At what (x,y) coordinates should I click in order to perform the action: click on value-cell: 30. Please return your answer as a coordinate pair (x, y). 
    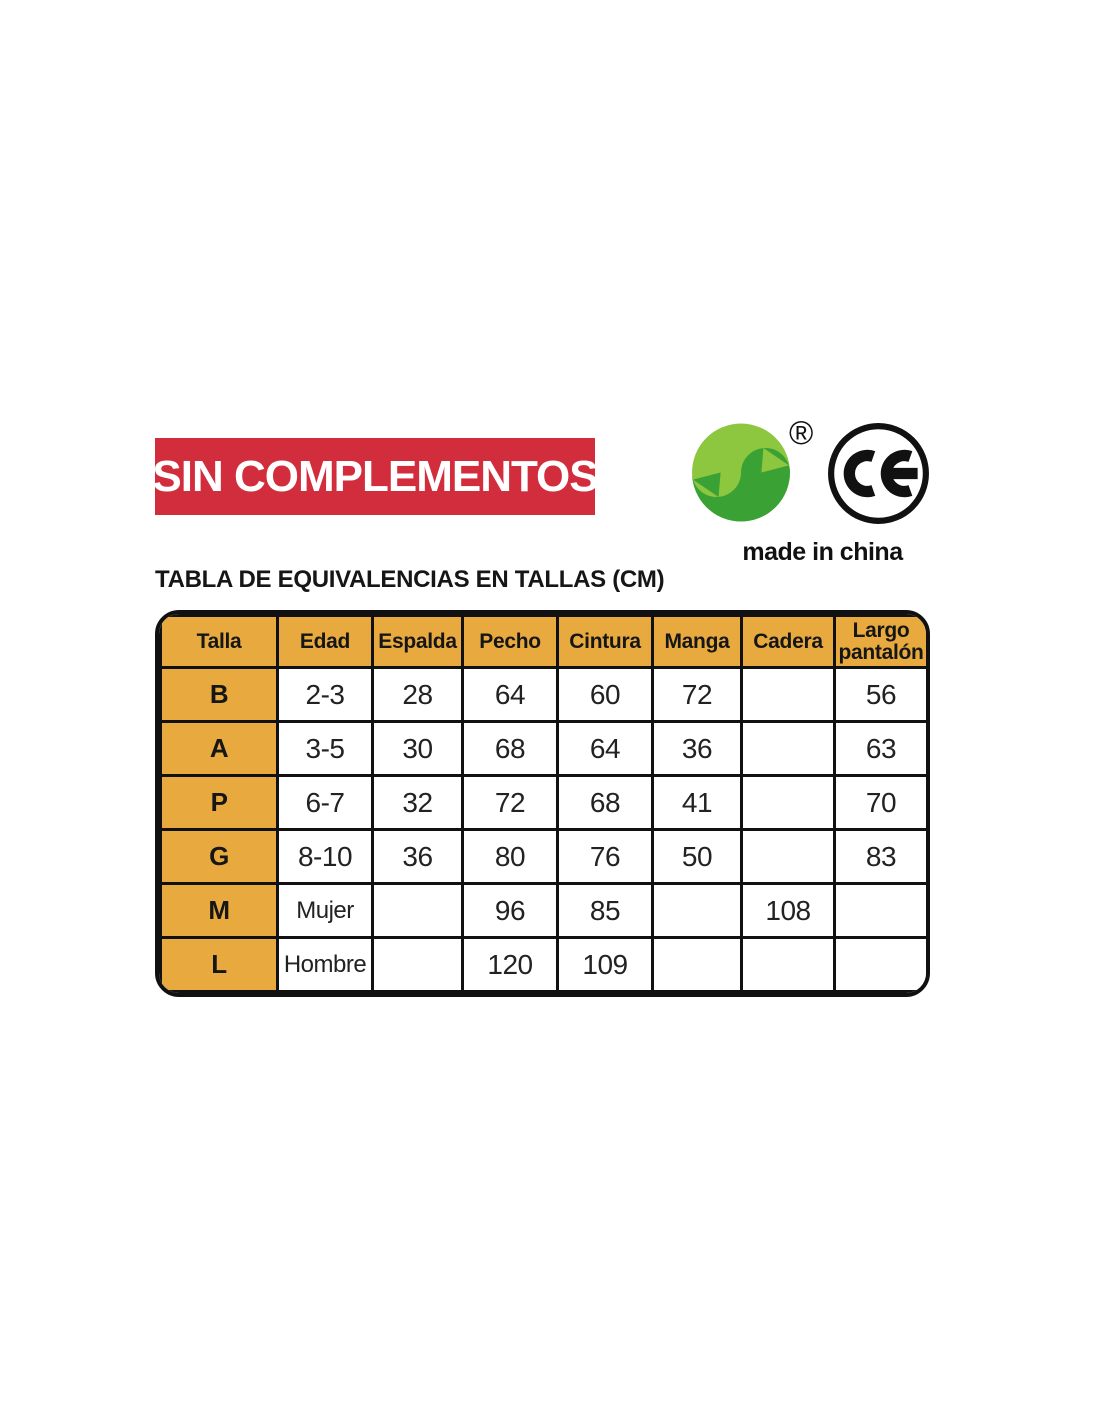
    Looking at the image, I should click on (417, 748).